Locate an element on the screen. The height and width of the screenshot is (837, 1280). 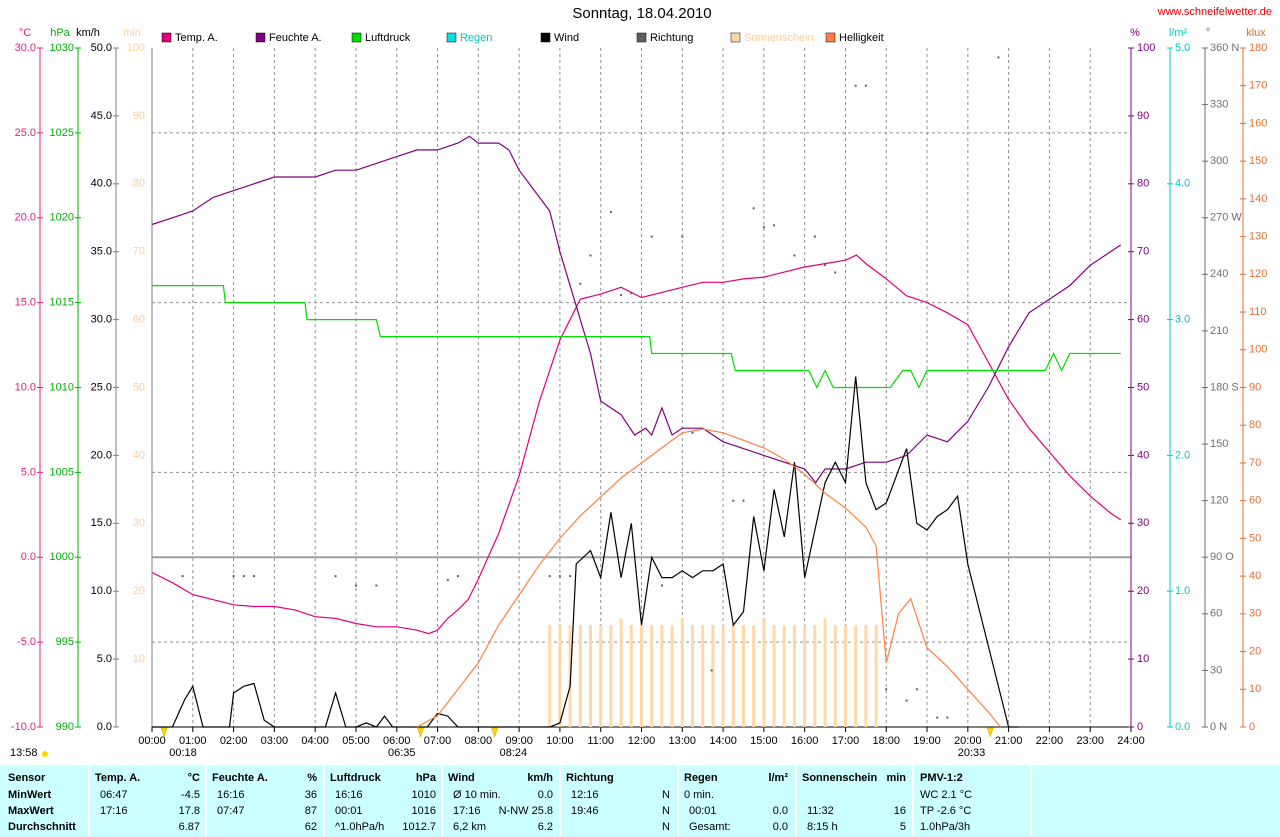
y-tick-label: 0.0 is located at coordinates (28, 557).